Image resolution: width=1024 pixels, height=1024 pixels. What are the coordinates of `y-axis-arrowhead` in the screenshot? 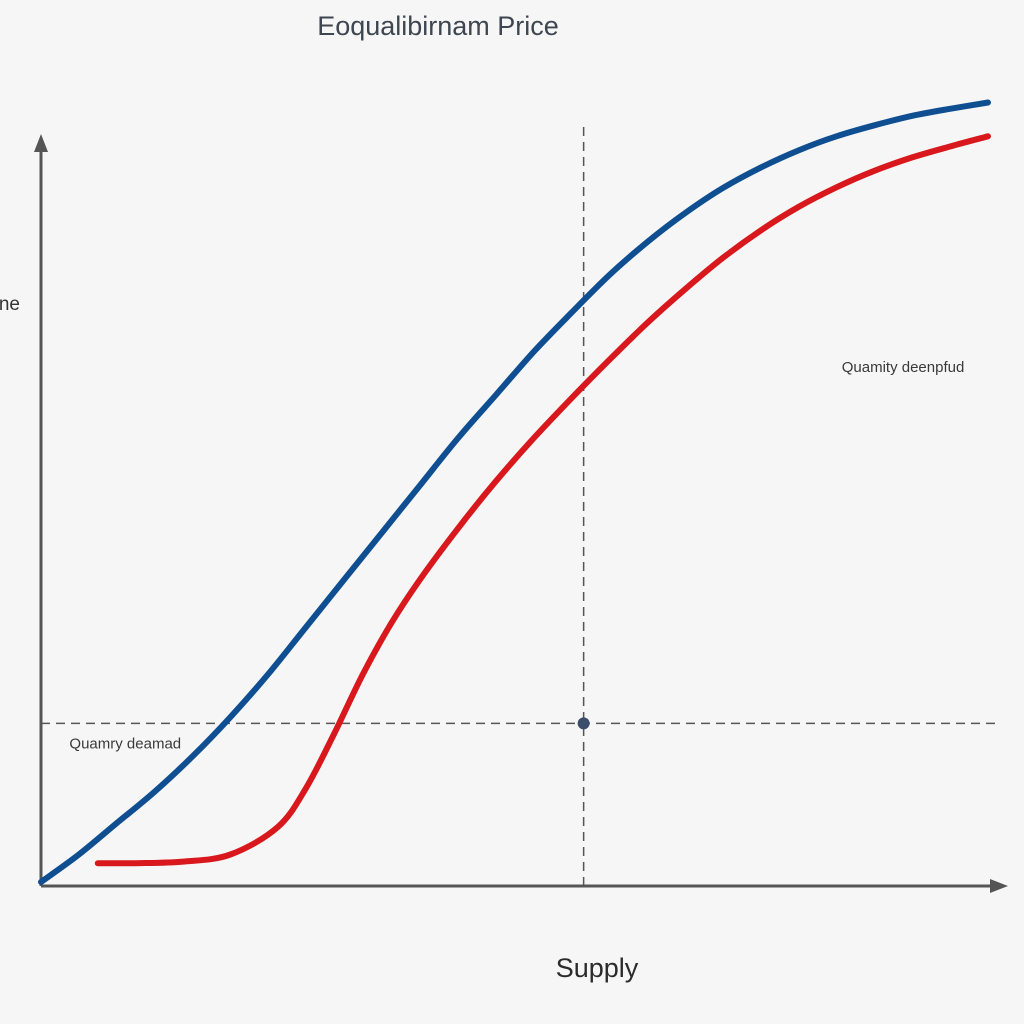 It's located at (41, 143).